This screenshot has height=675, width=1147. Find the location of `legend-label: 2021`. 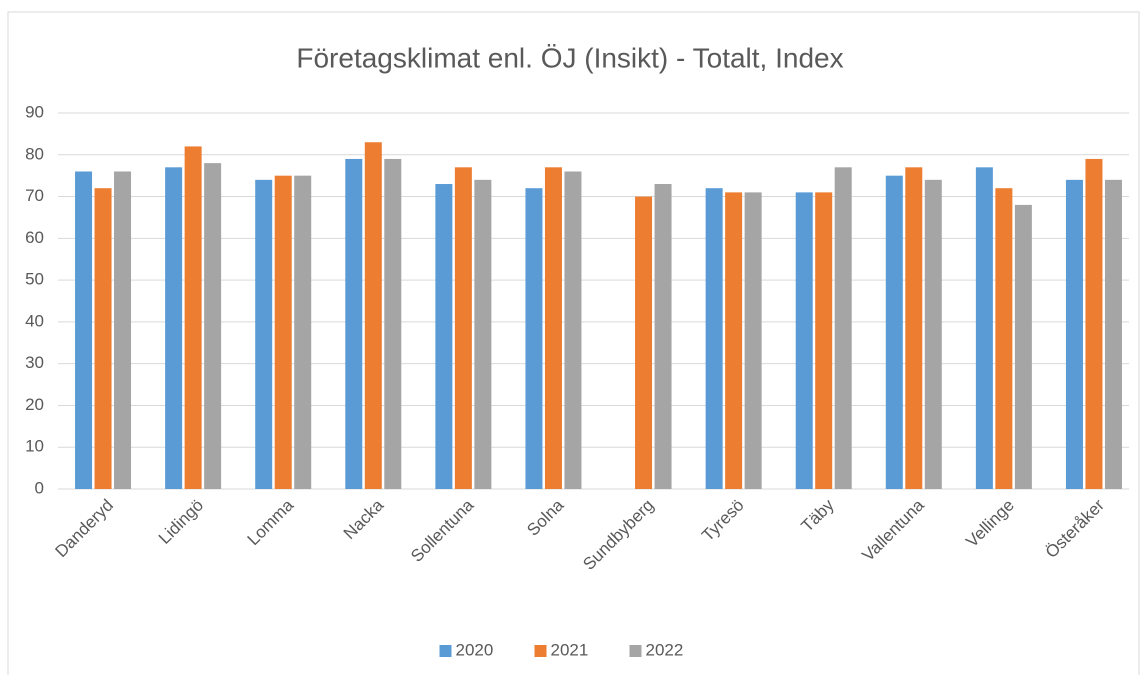

legend-label: 2021 is located at coordinates (570, 649).